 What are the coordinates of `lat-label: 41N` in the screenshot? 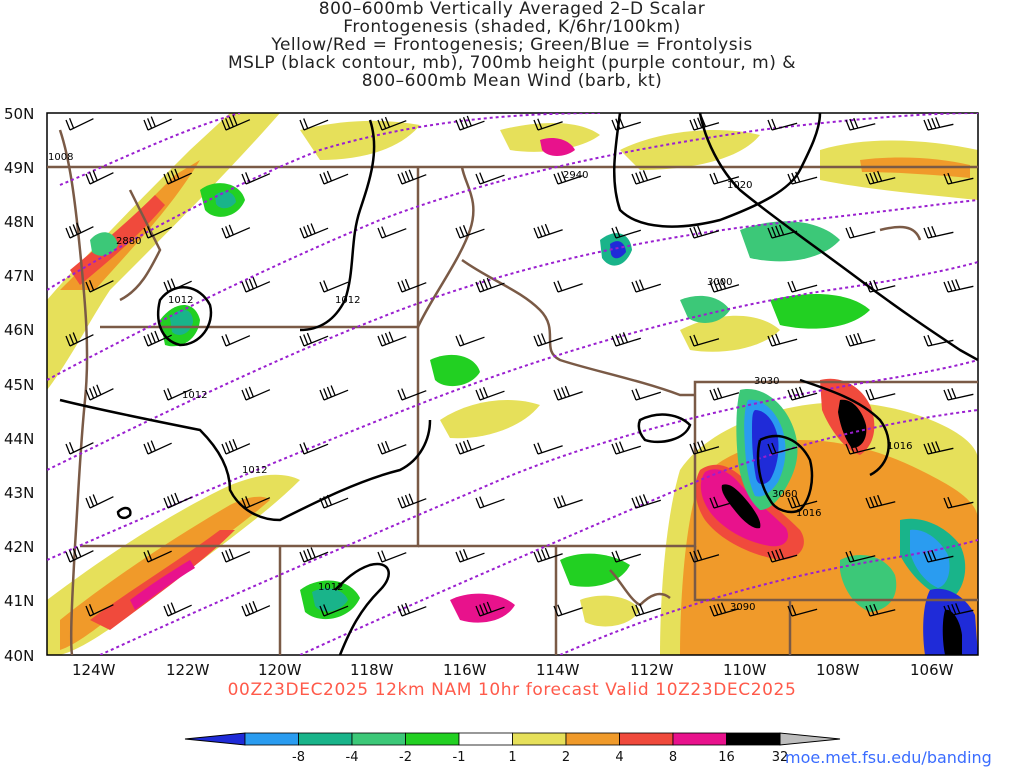 It's located at (19, 601).